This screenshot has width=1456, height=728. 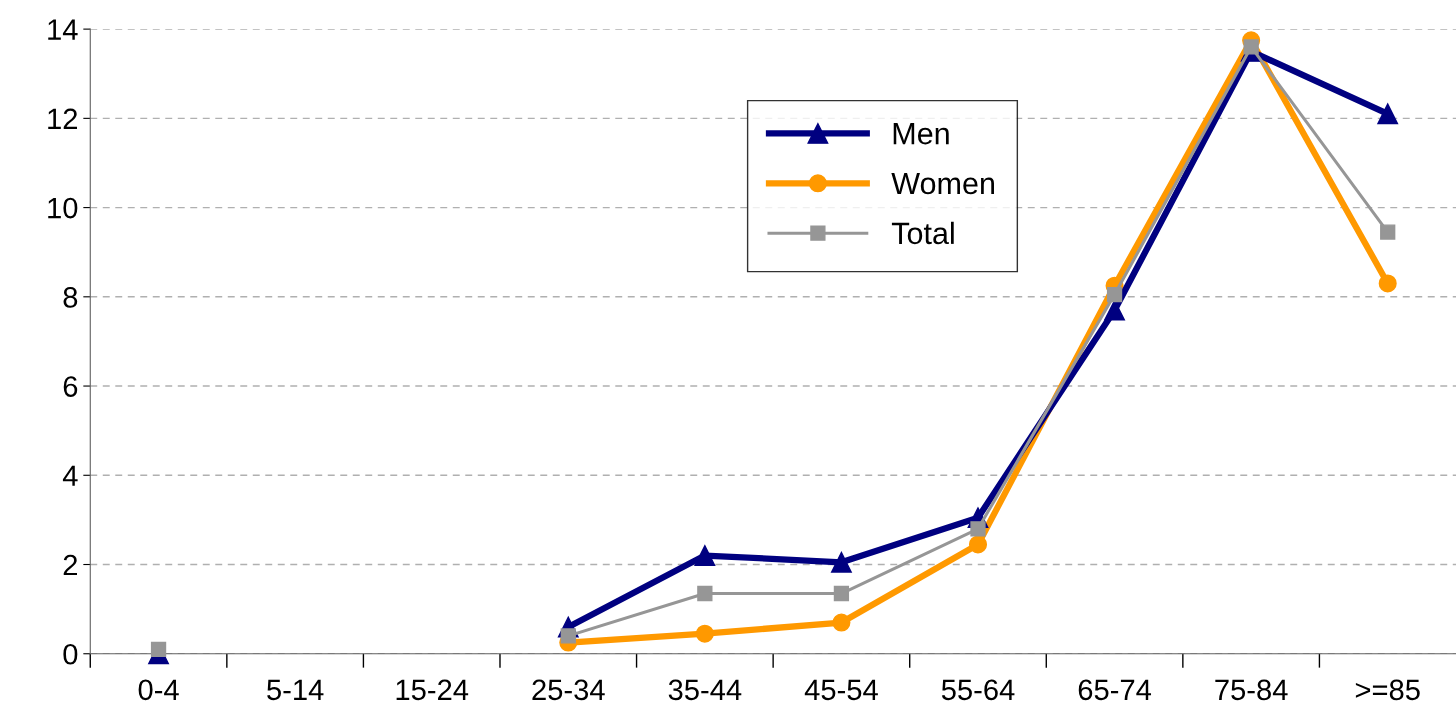 What do you see at coordinates (1387, 690) in the screenshot?
I see `x-tick-label: >=85` at bounding box center [1387, 690].